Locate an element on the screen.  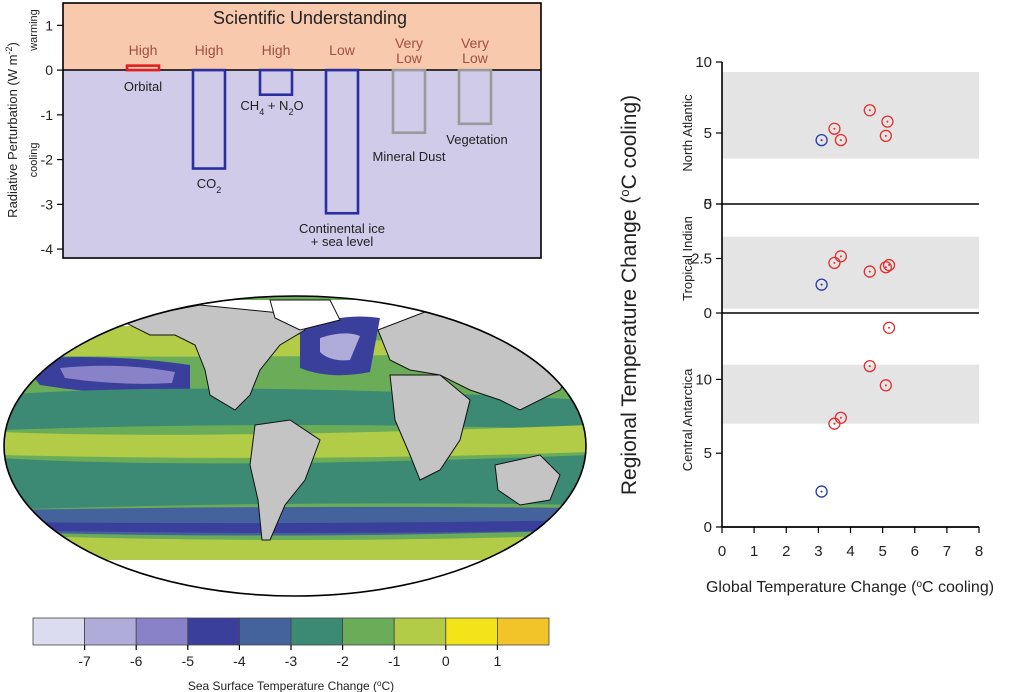
colorbar-tick-label: -6 is located at coordinates (136, 661).